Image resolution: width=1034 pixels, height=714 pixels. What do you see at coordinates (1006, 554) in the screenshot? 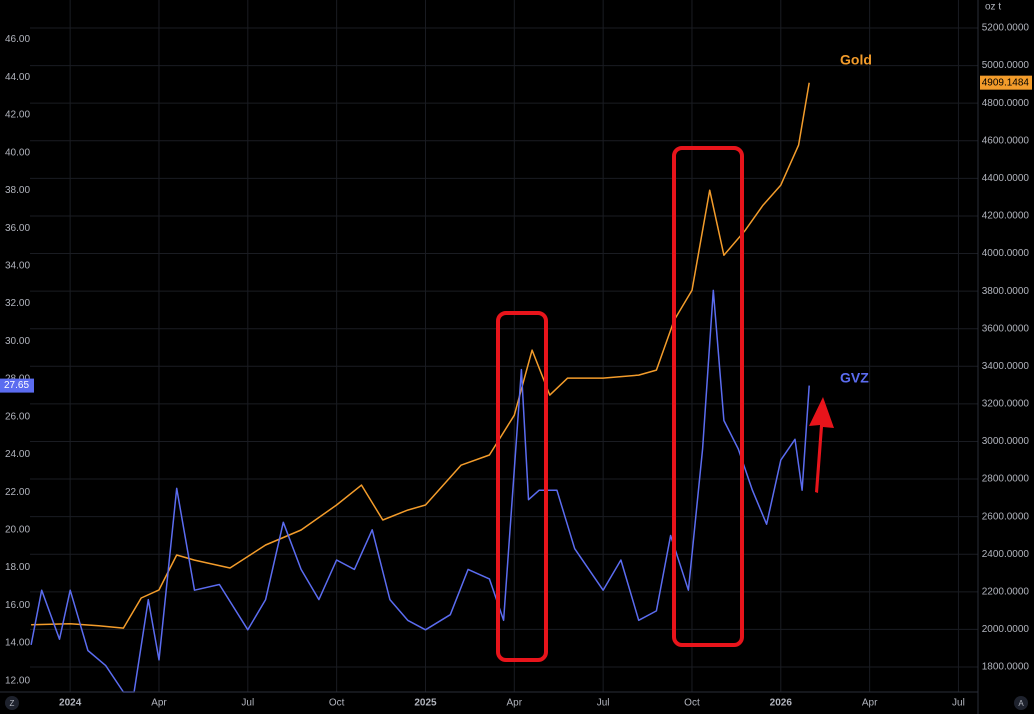
I see `y2-tick-label: 2400.0000` at bounding box center [1006, 554].